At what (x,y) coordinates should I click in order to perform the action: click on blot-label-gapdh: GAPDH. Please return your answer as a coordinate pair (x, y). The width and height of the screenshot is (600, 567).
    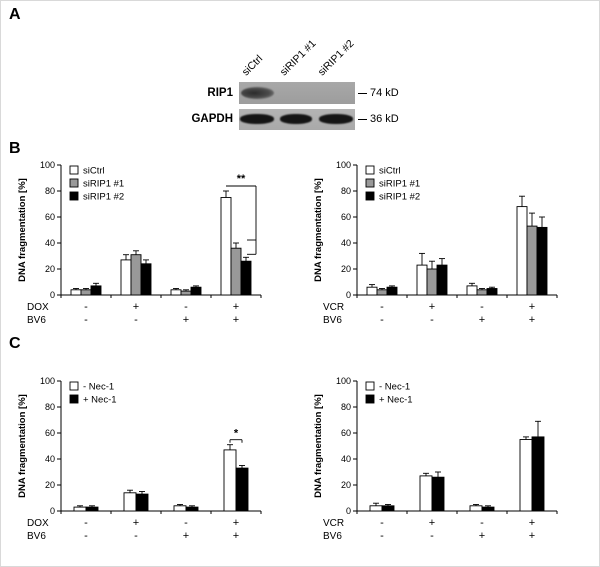
    Looking at the image, I should click on (212, 119).